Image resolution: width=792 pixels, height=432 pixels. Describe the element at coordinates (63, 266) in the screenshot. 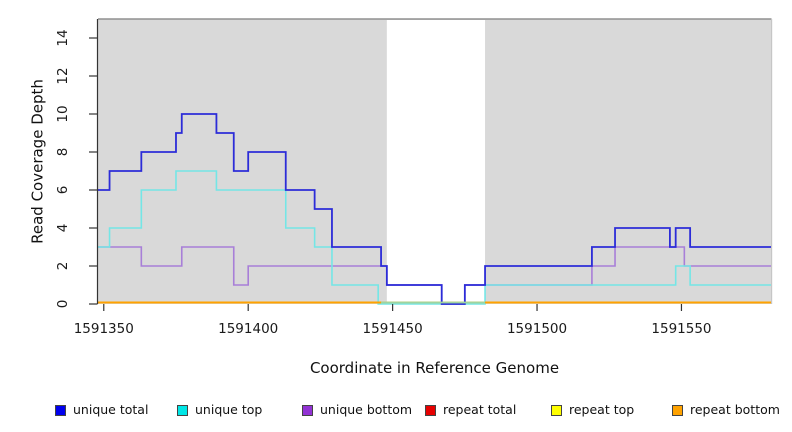

I see `y-tick-label: 2` at that location.